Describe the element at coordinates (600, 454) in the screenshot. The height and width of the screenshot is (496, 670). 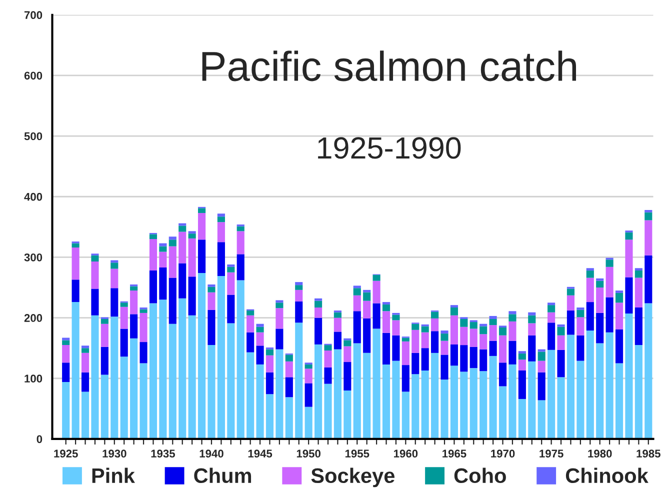
I see `x-tick-label: 1980` at that location.